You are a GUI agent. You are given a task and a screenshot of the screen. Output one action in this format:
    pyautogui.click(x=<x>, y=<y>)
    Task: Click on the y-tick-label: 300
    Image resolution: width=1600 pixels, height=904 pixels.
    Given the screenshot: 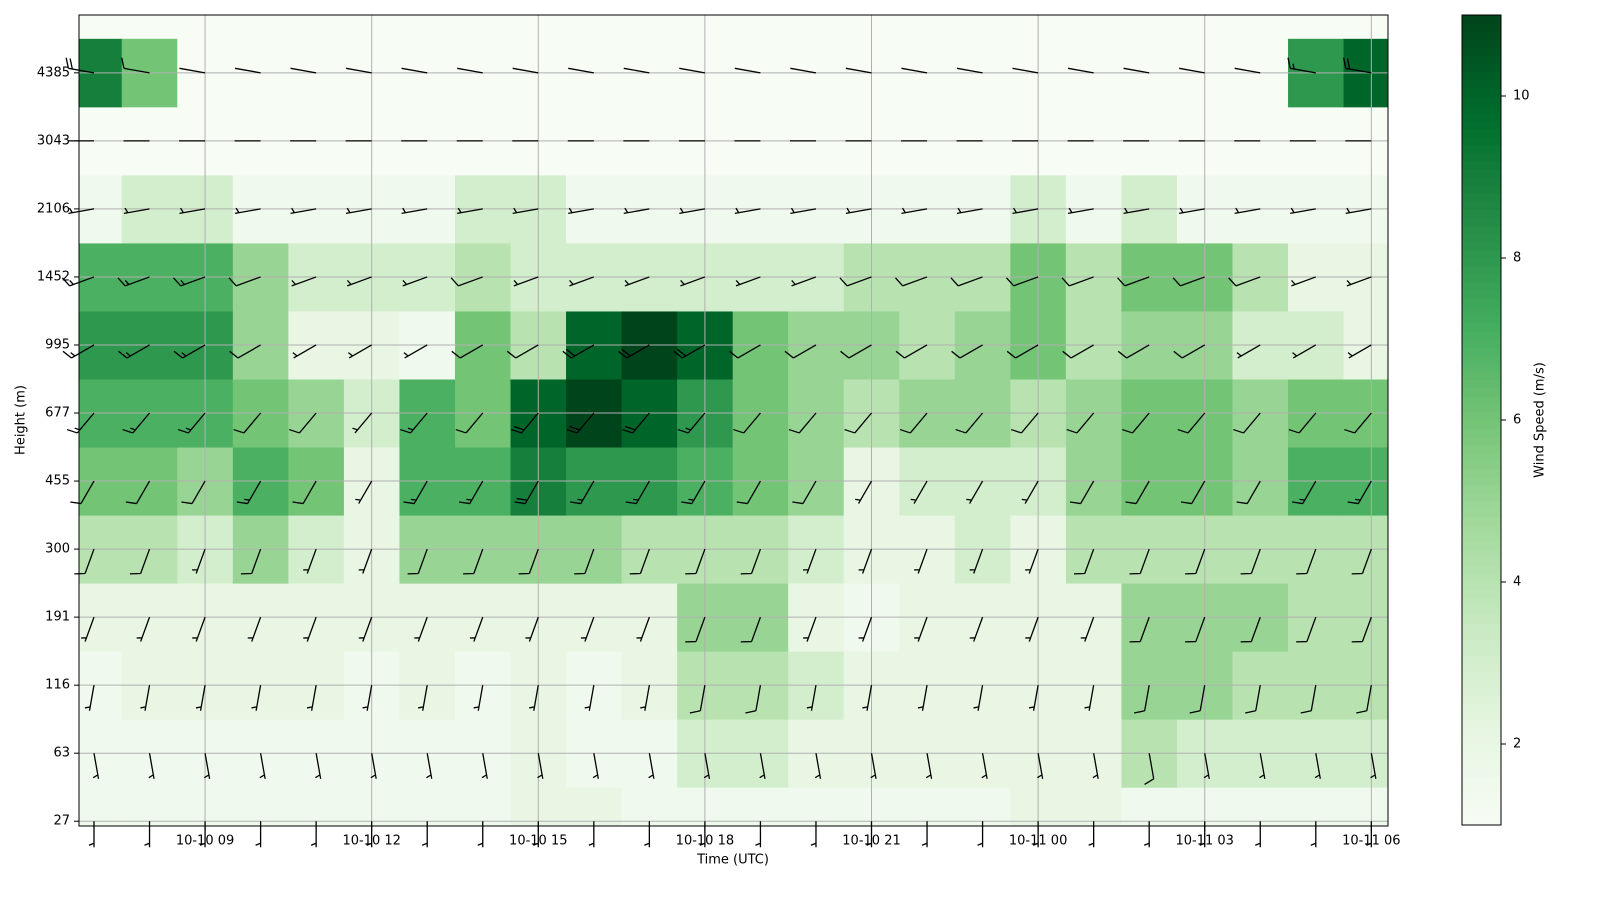 What is the action you would take?
    pyautogui.click(x=57, y=549)
    